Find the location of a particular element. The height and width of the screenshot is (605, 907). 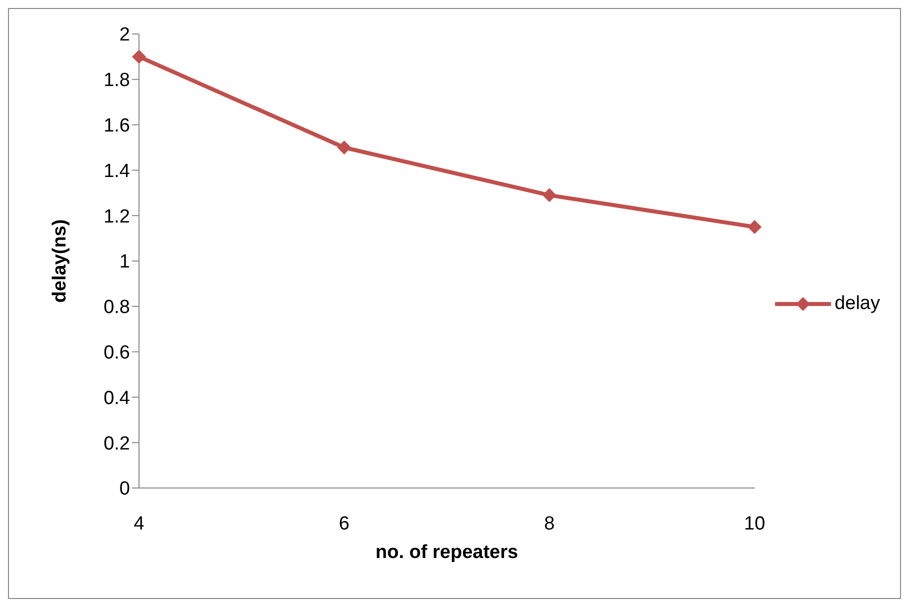

x-axis-title: no. of repeaters is located at coordinates (447, 552).